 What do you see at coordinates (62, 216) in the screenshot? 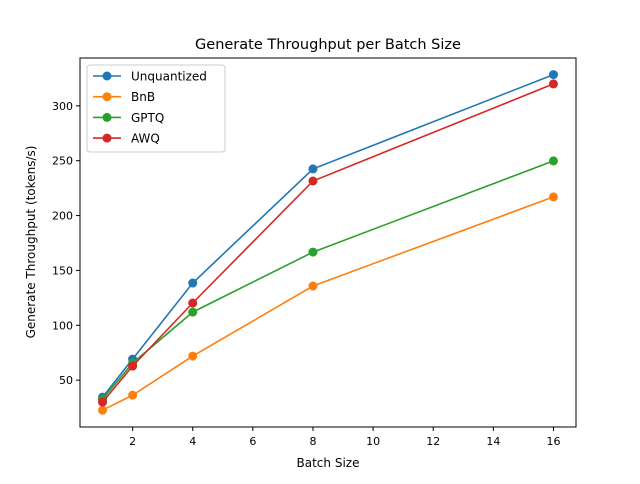
I see `y-tick-label: 200` at bounding box center [62, 216].